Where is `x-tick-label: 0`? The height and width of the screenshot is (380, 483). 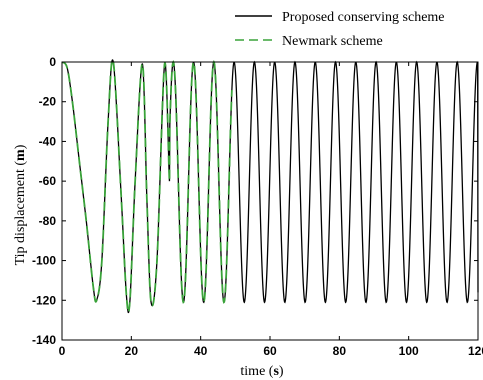
x-tick-label: 0 is located at coordinates (62, 351).